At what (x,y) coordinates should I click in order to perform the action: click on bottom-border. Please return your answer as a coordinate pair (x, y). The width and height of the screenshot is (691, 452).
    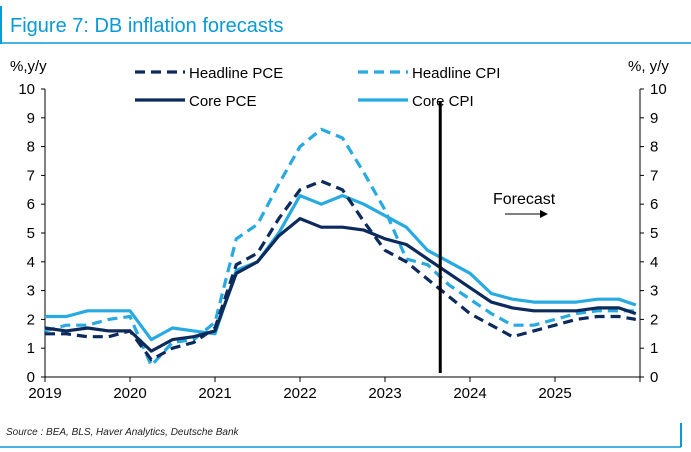
    Looking at the image, I should click on (341, 435).